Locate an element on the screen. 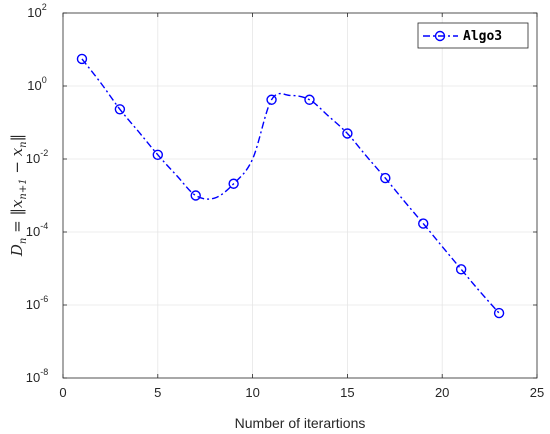 Image resolution: width=550 pixels, height=434 pixels. y-tick-exponent: -8 is located at coordinates (44, 372).